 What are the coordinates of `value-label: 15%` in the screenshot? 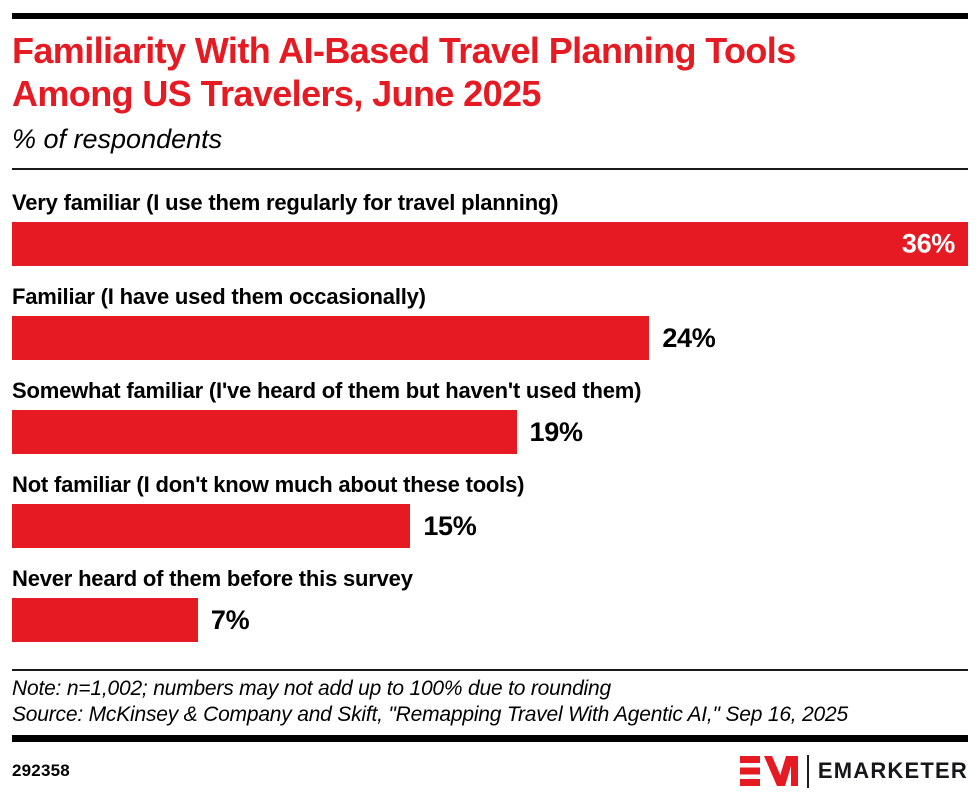 It's located at (450, 525).